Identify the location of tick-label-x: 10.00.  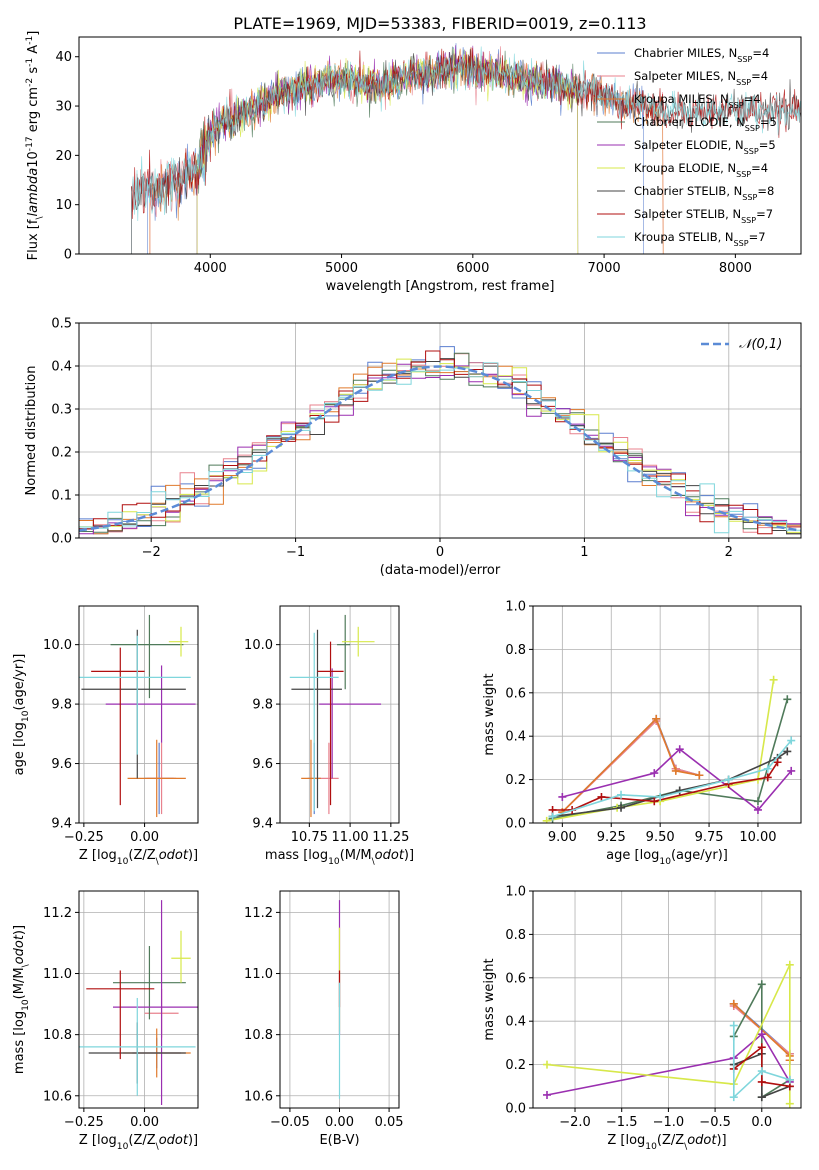
(757, 837).